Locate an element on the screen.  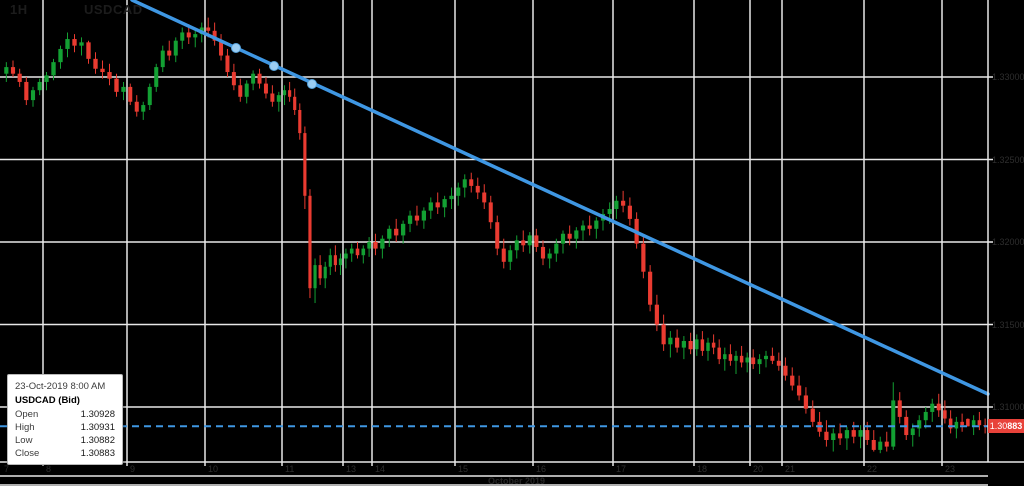
x-axis-day-label: 11 is located at coordinates (290, 469).